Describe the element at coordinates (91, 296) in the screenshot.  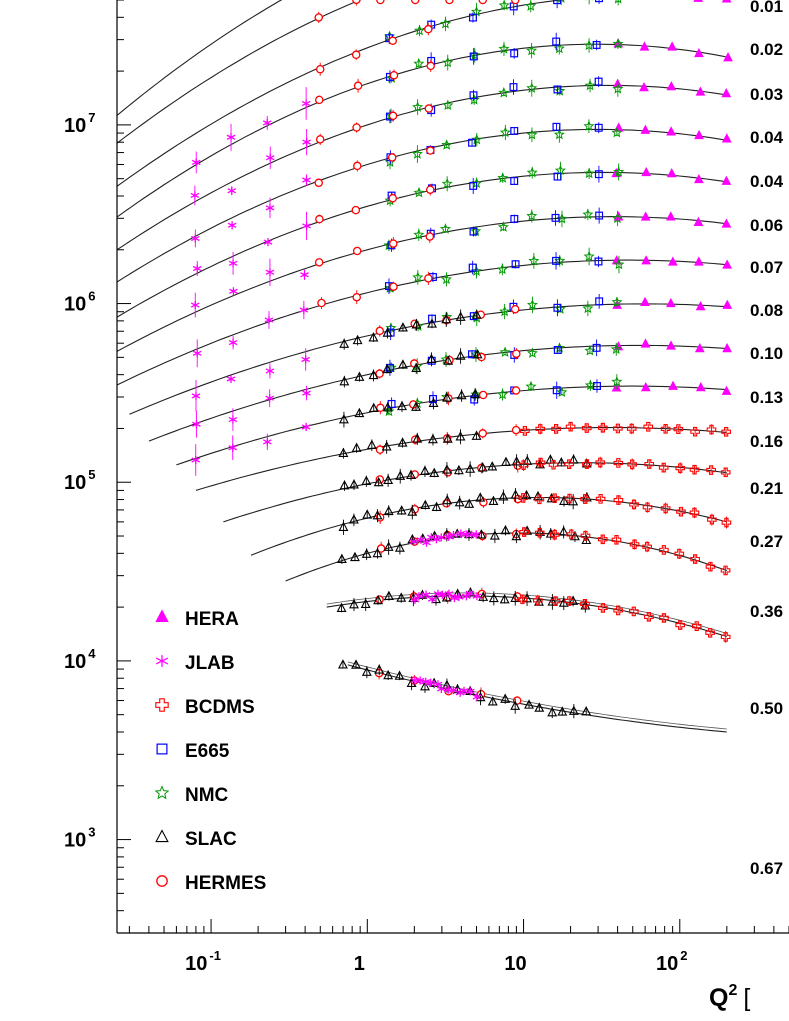
I see `y-tick-exp-3: 6` at that location.